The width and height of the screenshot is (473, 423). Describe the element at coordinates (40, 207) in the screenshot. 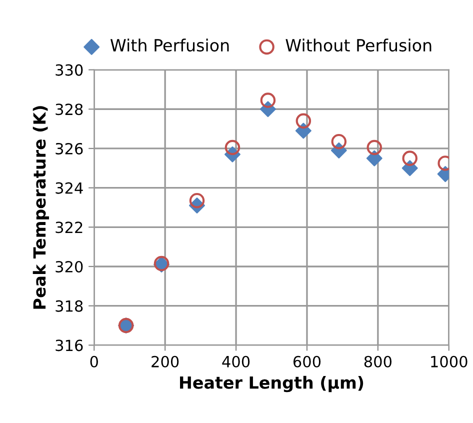

I see `y-axis-title: Peak Temperature (K)` at that location.